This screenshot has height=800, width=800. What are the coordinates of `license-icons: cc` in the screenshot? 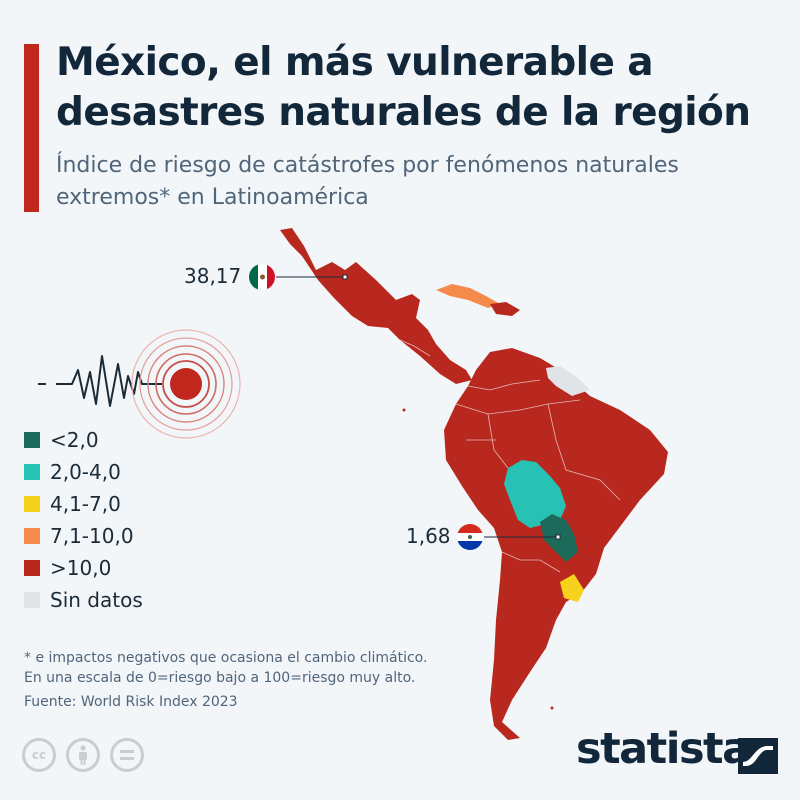 It's located at (83, 755).